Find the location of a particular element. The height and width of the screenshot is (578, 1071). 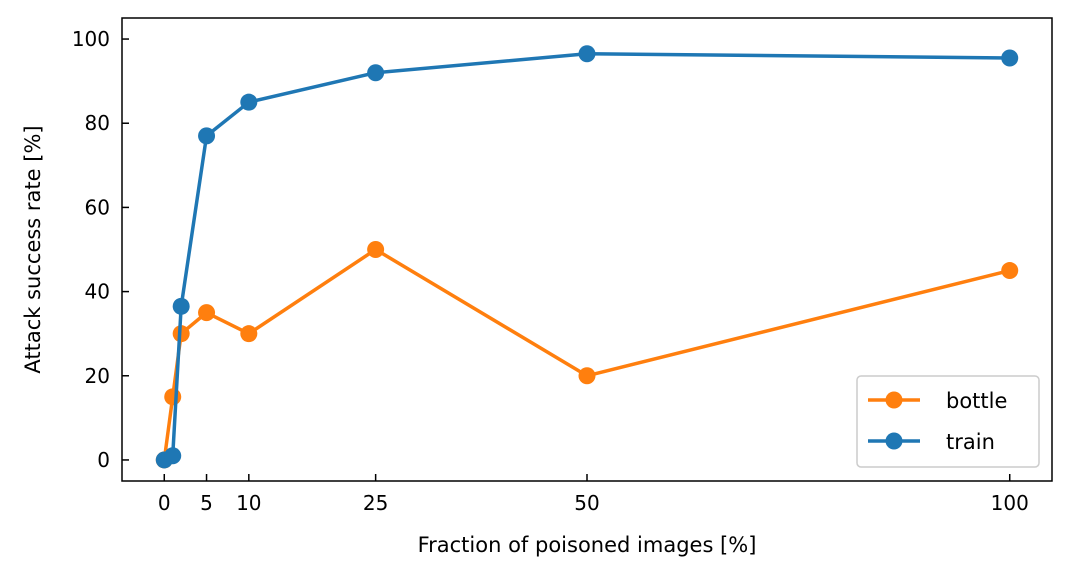

legend-marker-bottle is located at coordinates (894, 400).